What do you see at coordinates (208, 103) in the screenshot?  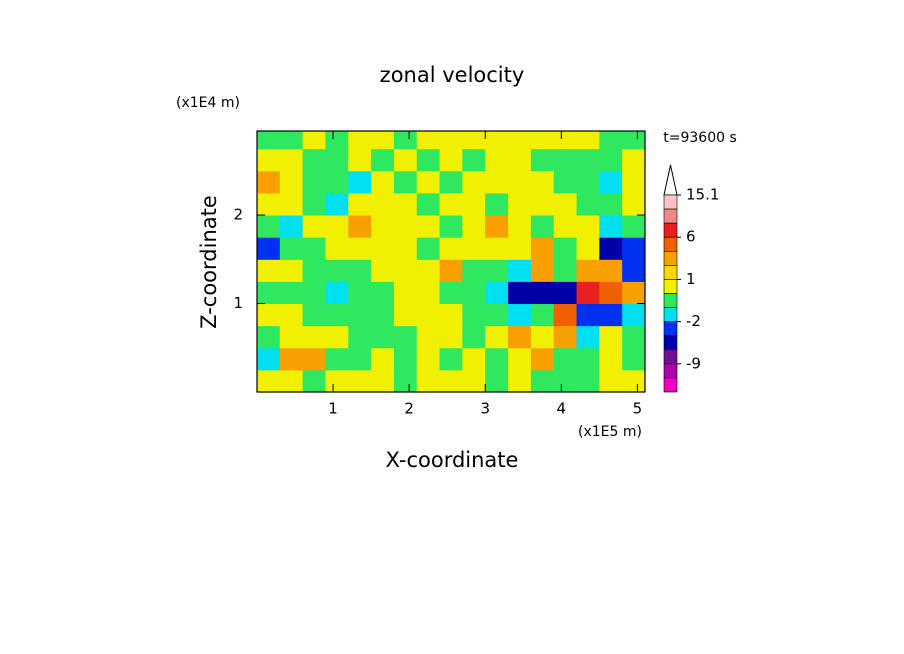 I see `y-unit: (x1E4 m)` at bounding box center [208, 103].